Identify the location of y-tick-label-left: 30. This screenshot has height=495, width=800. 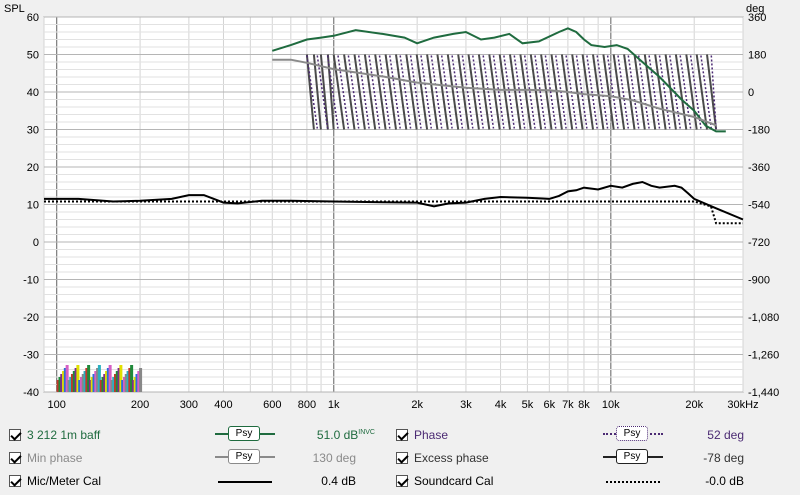
(33, 131).